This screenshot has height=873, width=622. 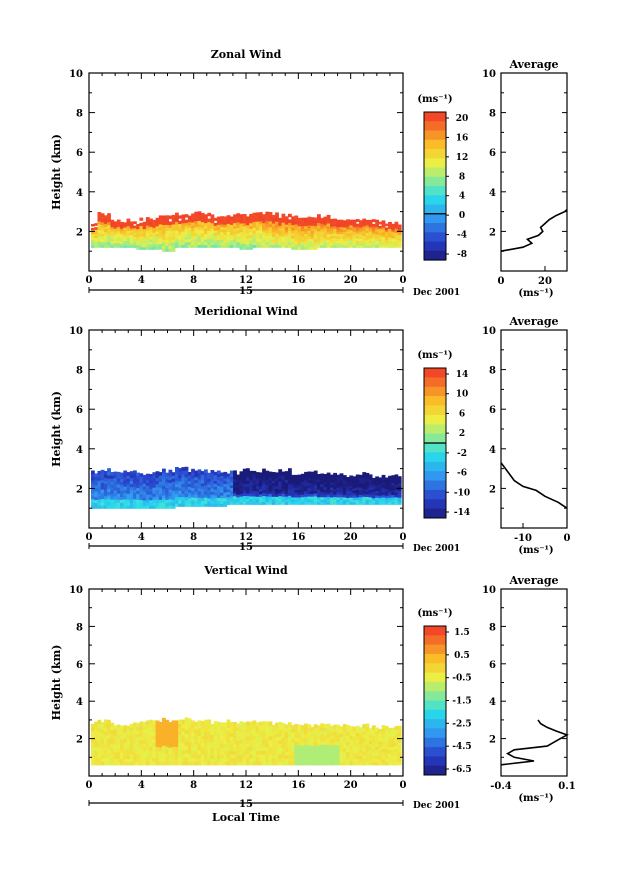 What do you see at coordinates (434, 355) in the screenshot?
I see `colorbar-unit: (ms⁻¹)` at bounding box center [434, 355].